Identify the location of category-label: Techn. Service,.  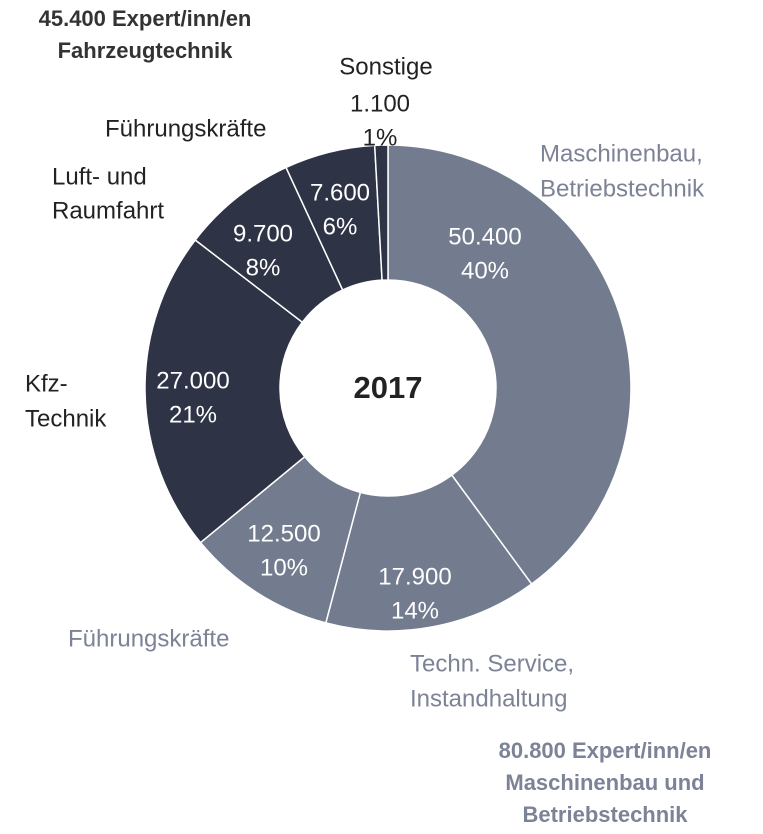
(492, 663).